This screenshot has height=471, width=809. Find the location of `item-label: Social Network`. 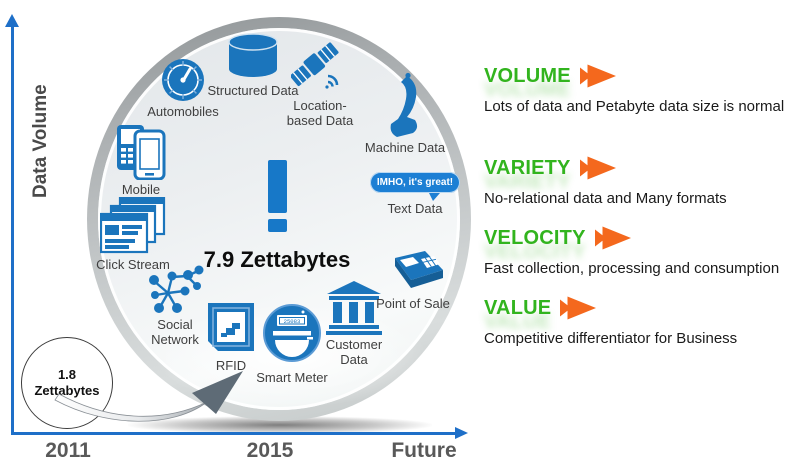

item-label: Social Network is located at coordinates (175, 332).